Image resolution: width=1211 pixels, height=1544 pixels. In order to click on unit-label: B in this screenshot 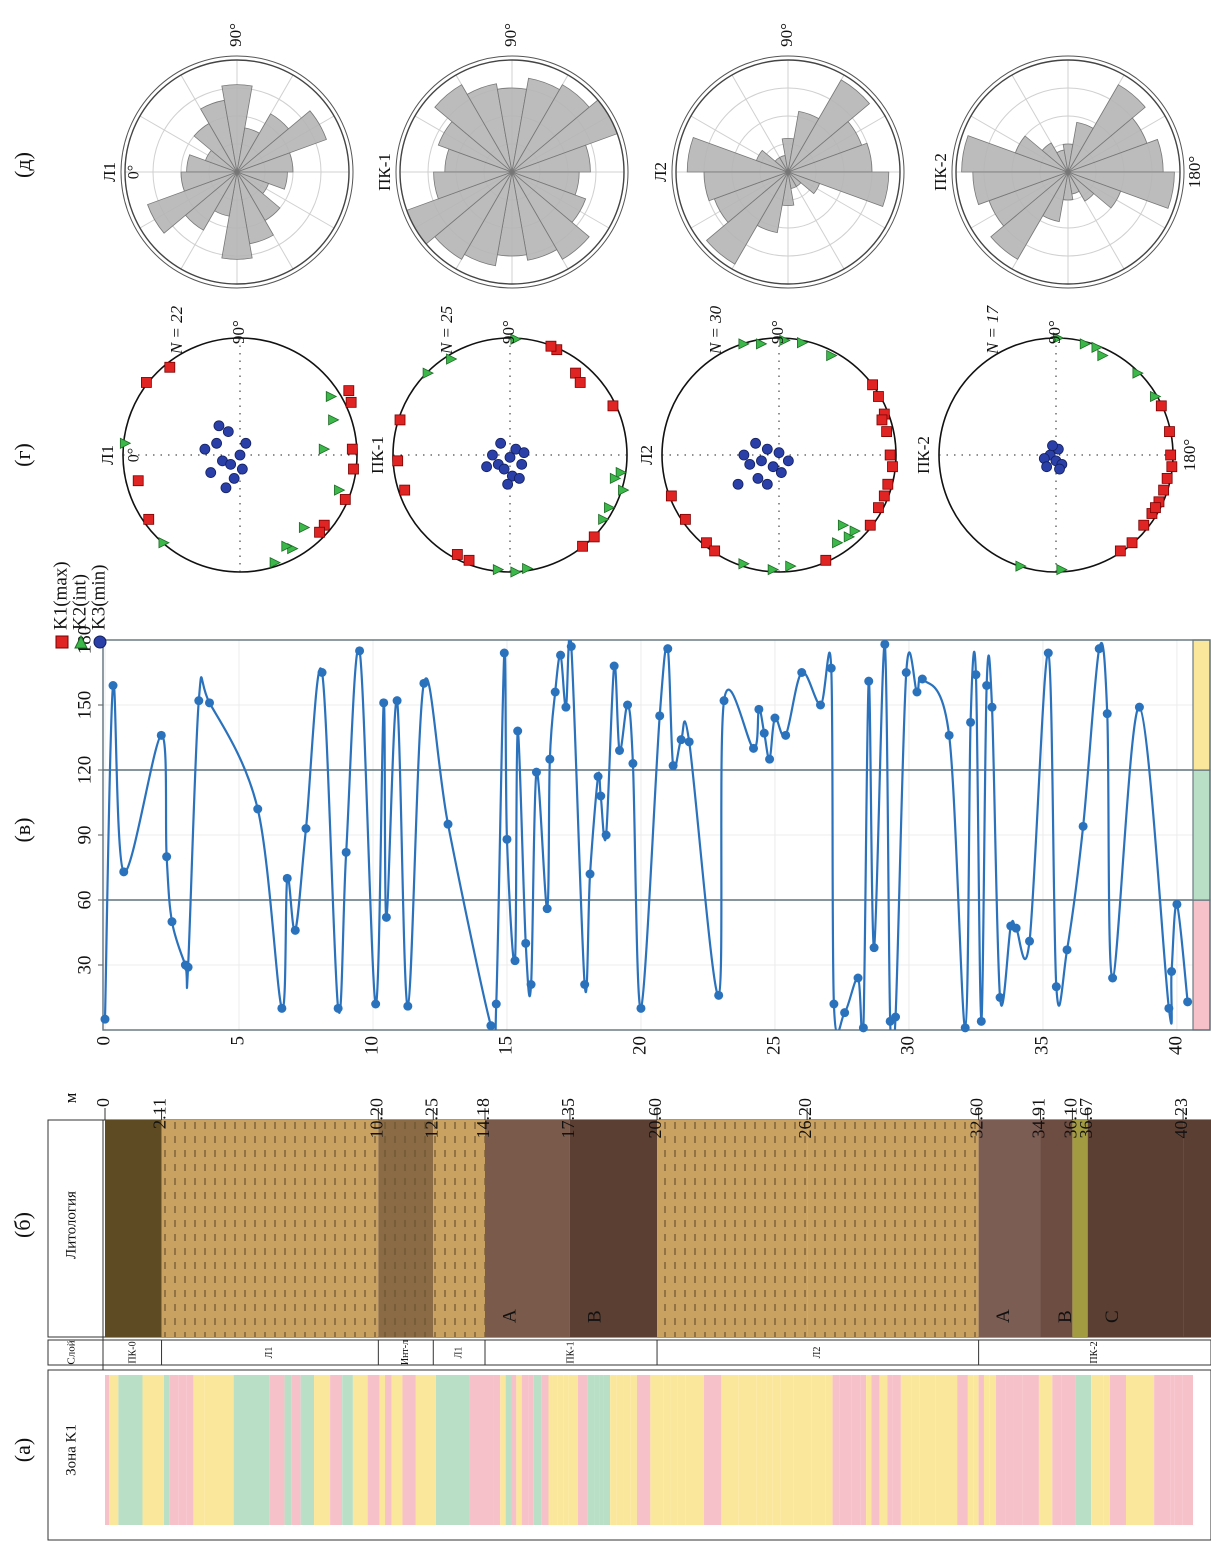, I will do `click(1065, 1316)`.